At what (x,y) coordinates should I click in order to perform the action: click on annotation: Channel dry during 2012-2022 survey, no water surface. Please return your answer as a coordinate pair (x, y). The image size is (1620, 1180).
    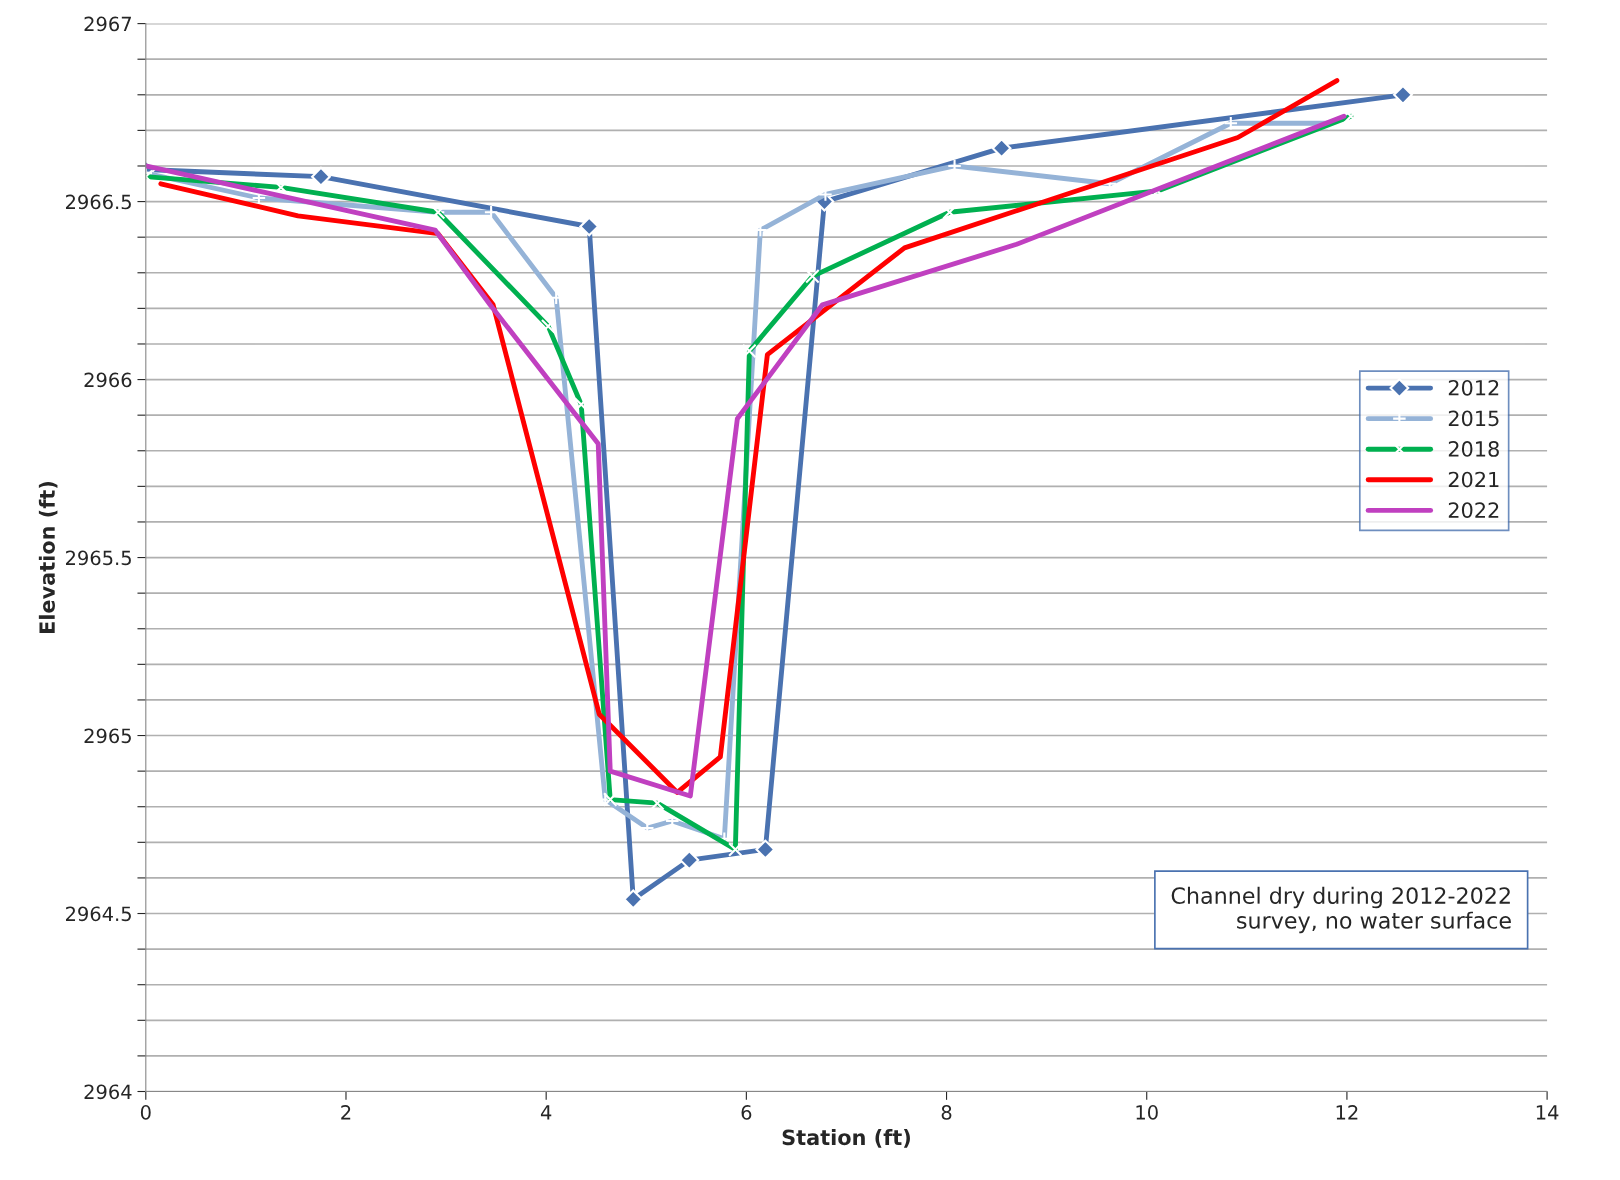
    Looking at the image, I should click on (1341, 910).